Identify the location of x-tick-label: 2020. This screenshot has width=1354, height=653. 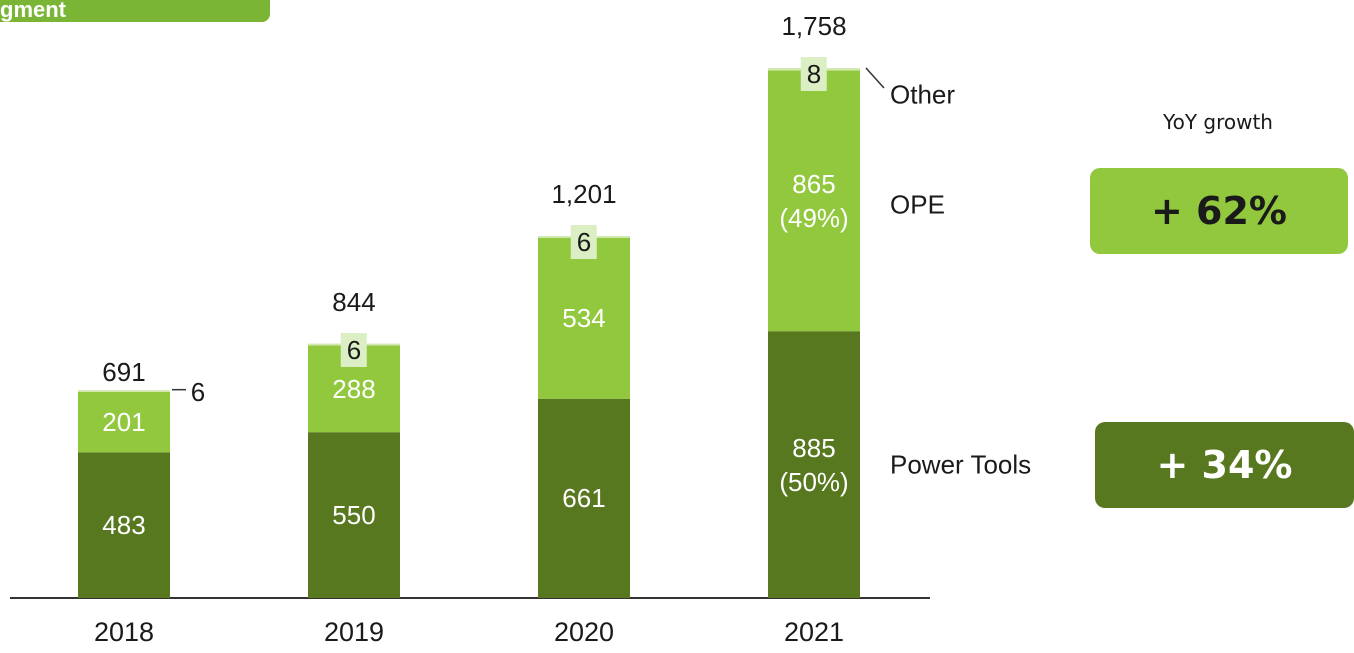
(584, 632).